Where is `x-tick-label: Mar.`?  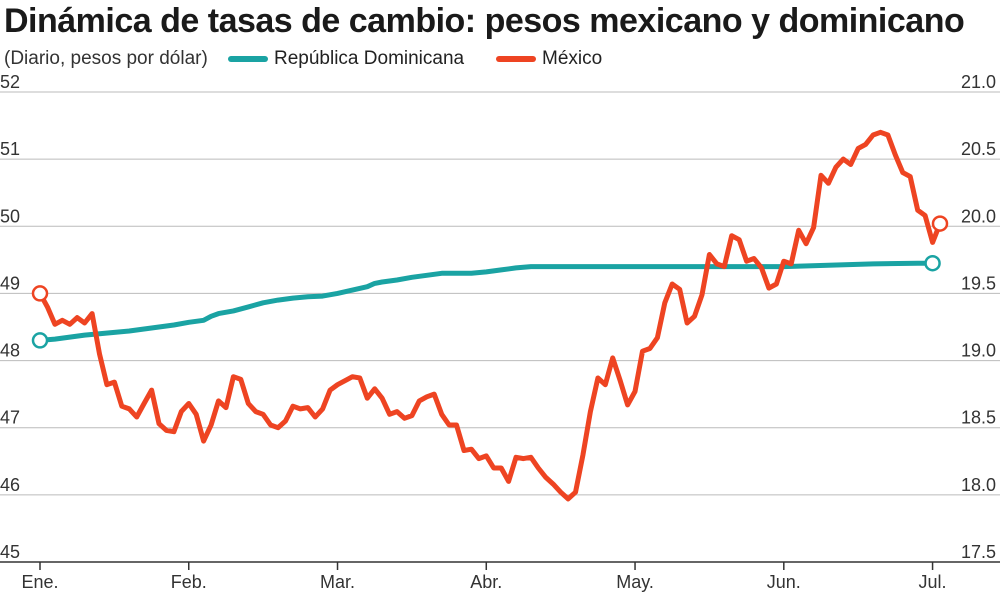 x-tick-label: Mar. is located at coordinates (337, 582).